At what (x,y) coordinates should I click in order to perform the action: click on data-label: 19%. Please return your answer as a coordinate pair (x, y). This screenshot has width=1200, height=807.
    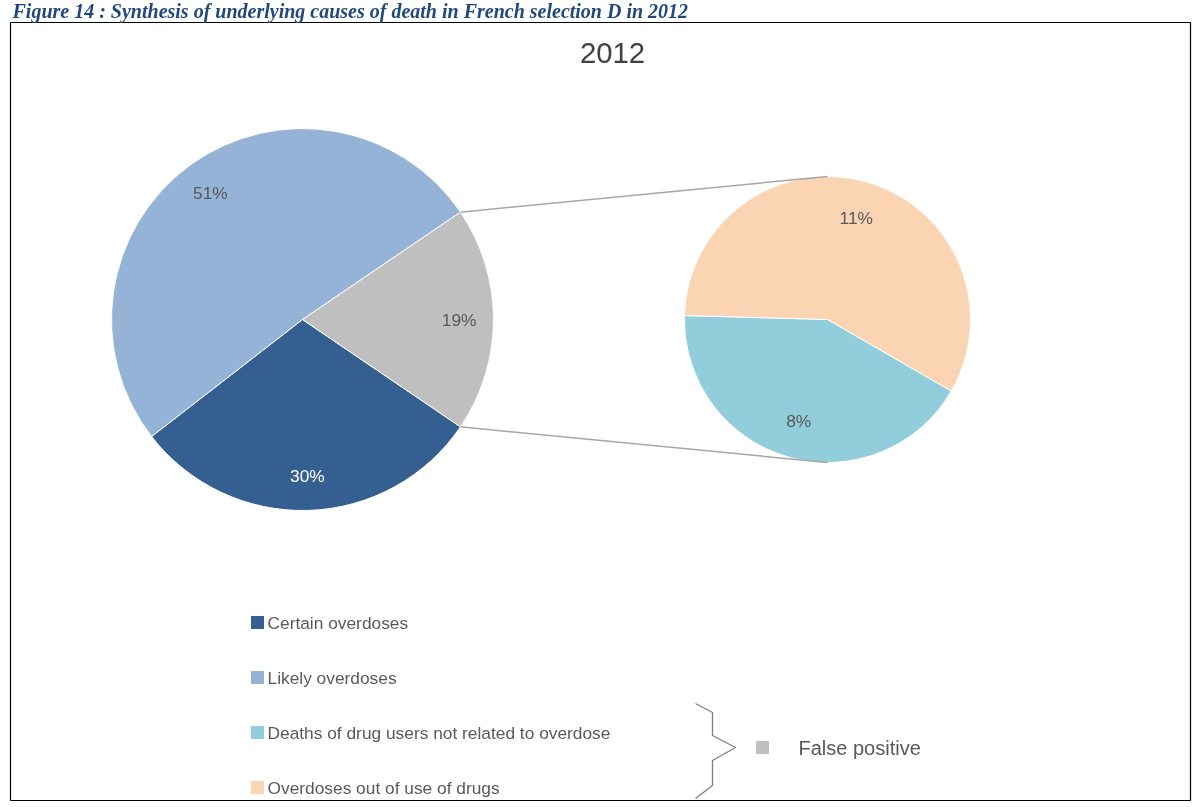
    Looking at the image, I should click on (459, 319).